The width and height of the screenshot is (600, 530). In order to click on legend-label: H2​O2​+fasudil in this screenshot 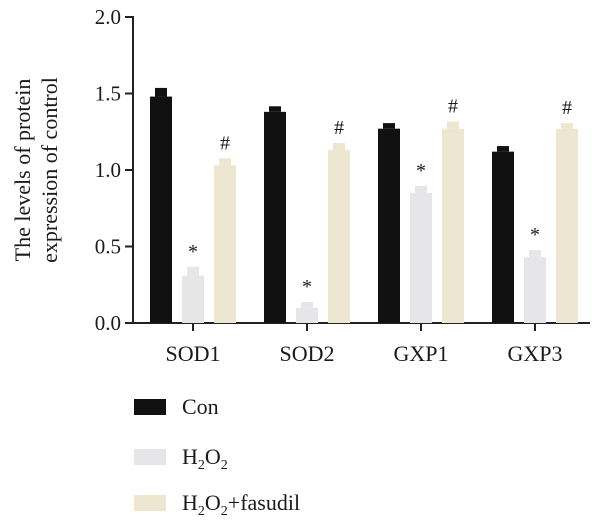, I will do `click(241, 504)`.